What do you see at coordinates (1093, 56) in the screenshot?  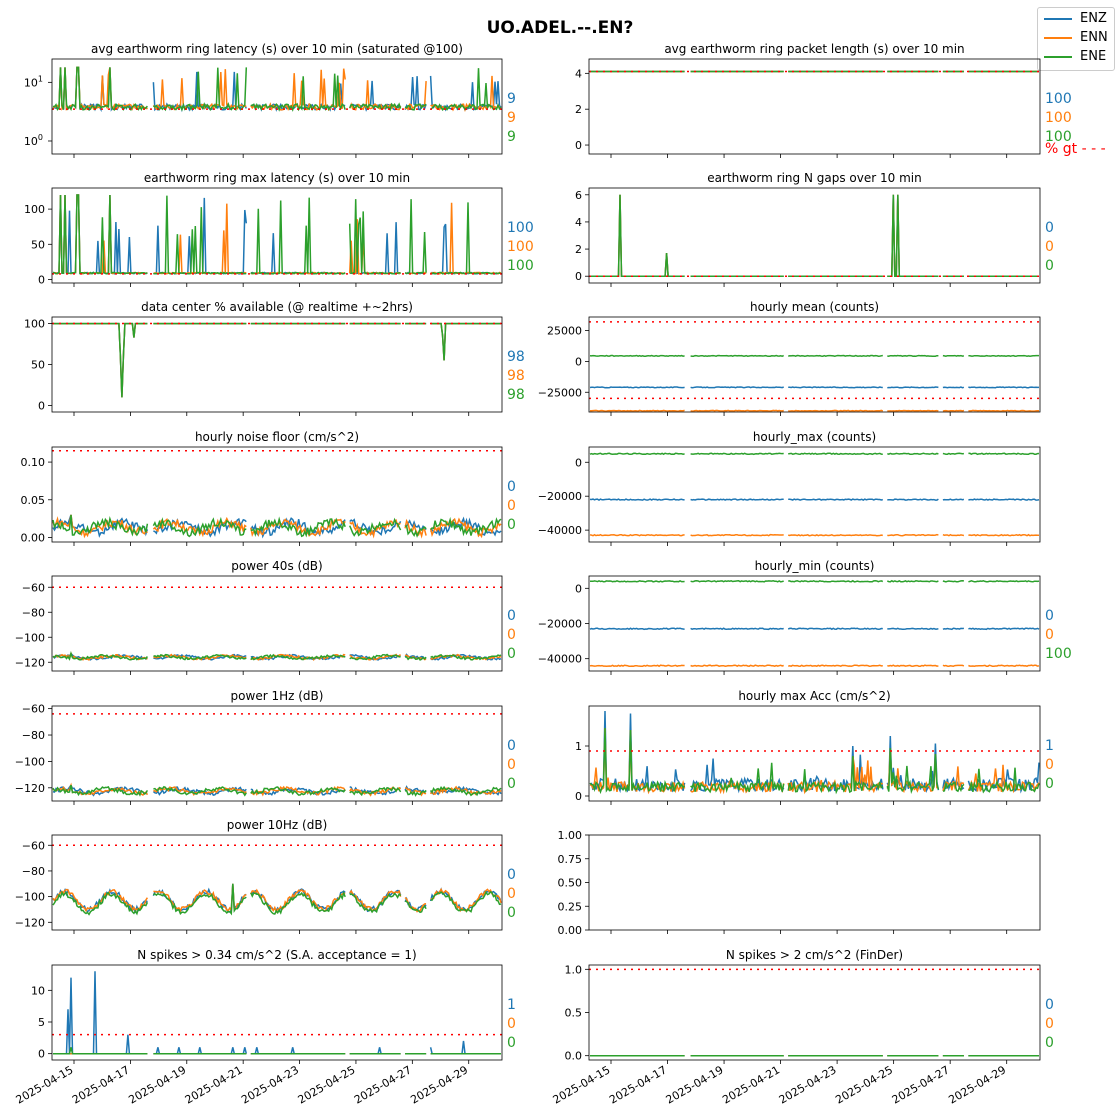 I see `legend-label-ene: ENE` at bounding box center [1093, 56].